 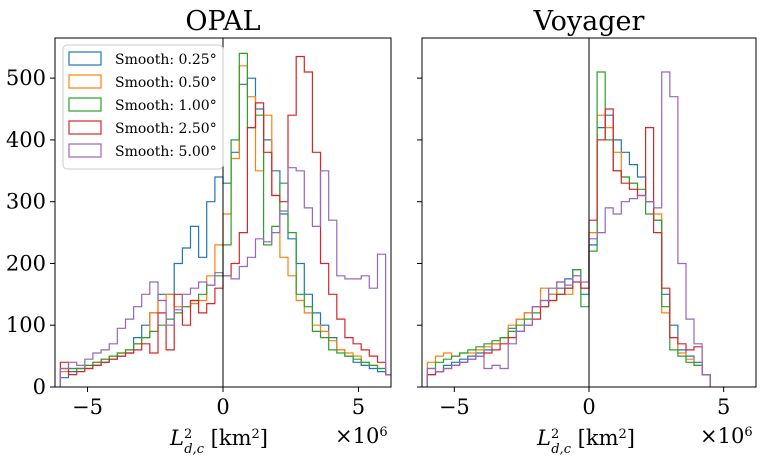 I want to click on legend-label-4: Smooth: 5.00°, so click(x=166, y=152).